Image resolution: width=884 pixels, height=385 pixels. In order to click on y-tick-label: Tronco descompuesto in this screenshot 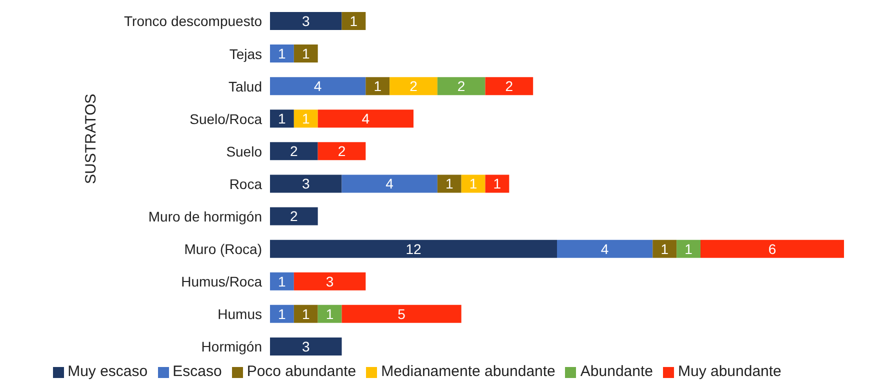, I will do `click(193, 21)`.